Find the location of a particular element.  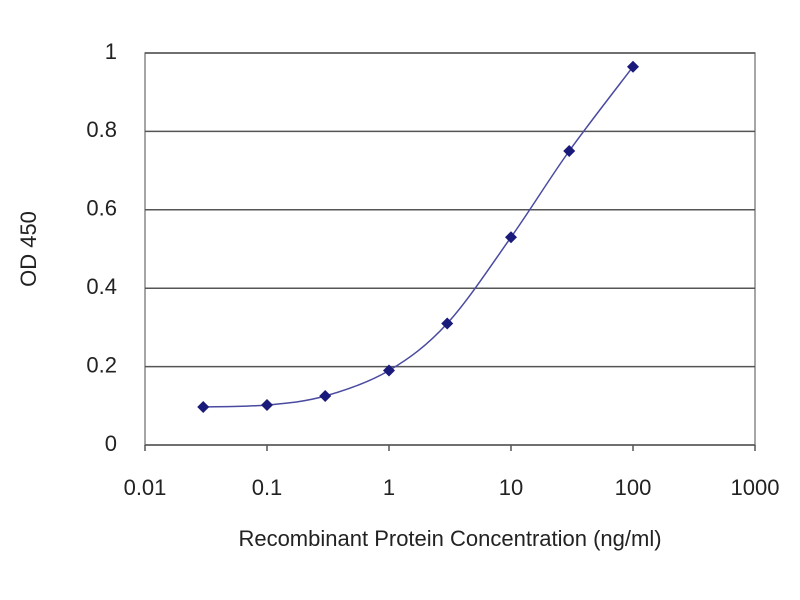

x-tick-label: 10 is located at coordinates (511, 487).